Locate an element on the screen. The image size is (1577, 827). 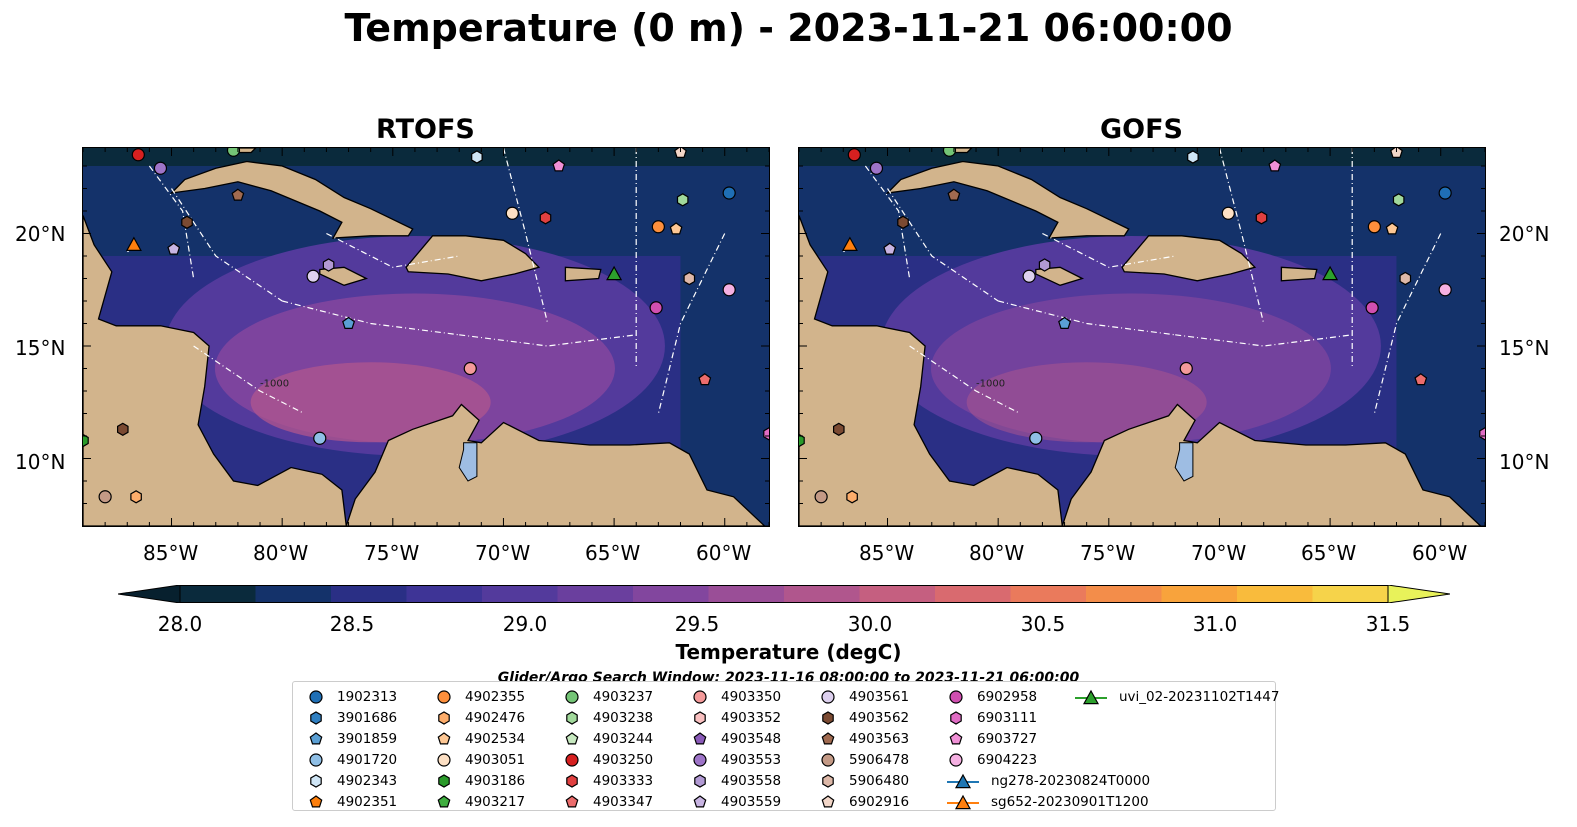
legend-label: 1902313 is located at coordinates (367, 696).